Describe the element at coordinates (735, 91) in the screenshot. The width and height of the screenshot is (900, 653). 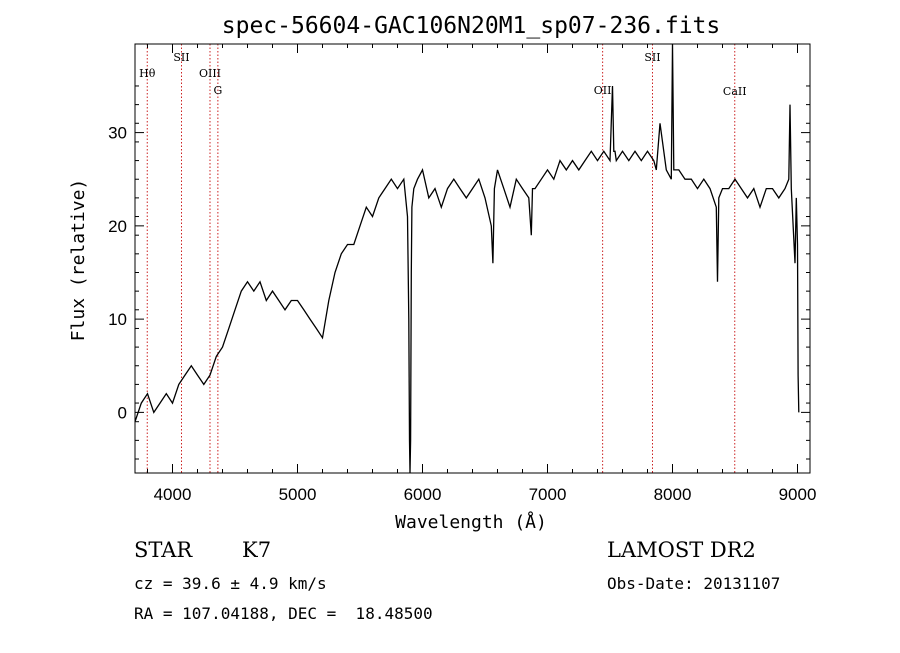
I see `marker-label: CaII` at that location.